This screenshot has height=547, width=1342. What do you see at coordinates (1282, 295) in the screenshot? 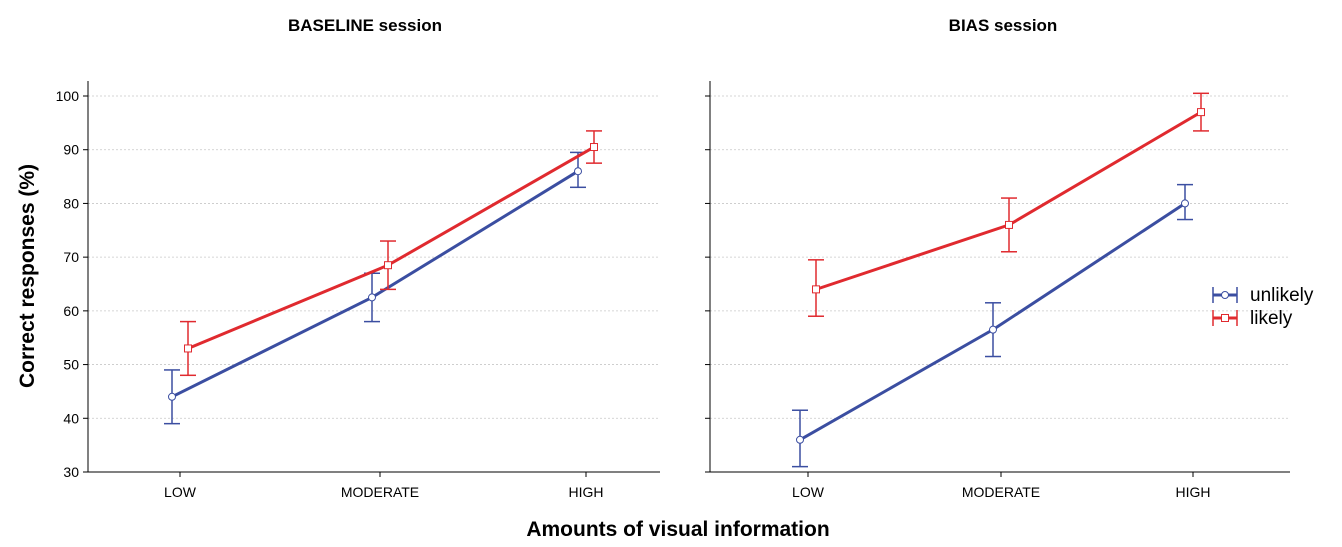
I see `legend-label-unlikely: unlikely` at bounding box center [1282, 295].